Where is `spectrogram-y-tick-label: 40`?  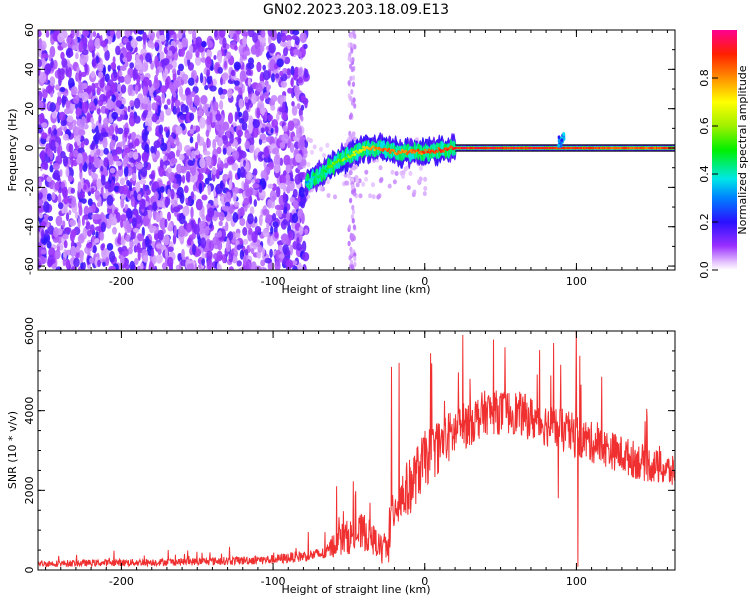 spectrogram-y-tick-label: 40 is located at coordinates (29, 69).